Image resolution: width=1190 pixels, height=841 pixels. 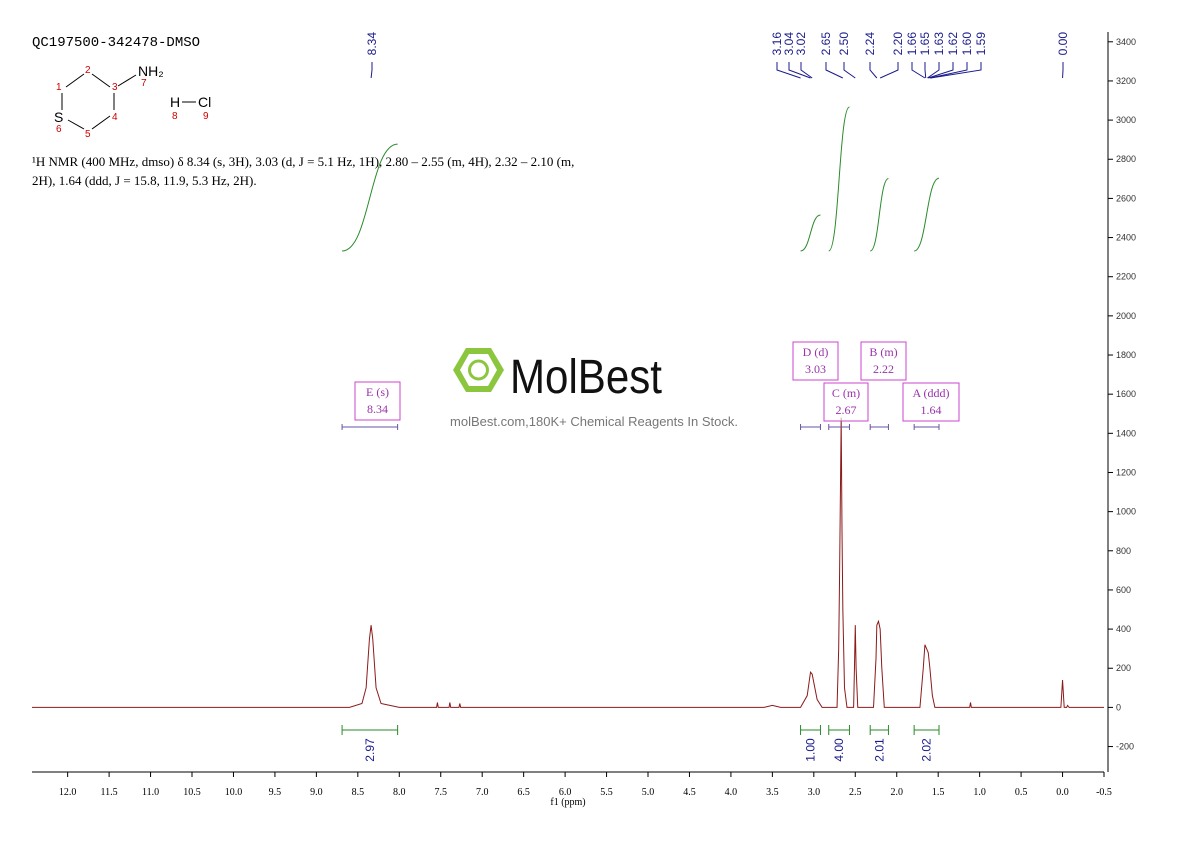 What do you see at coordinates (931, 393) in the screenshot?
I see `multiplet-label: A (ddd)` at bounding box center [931, 393].